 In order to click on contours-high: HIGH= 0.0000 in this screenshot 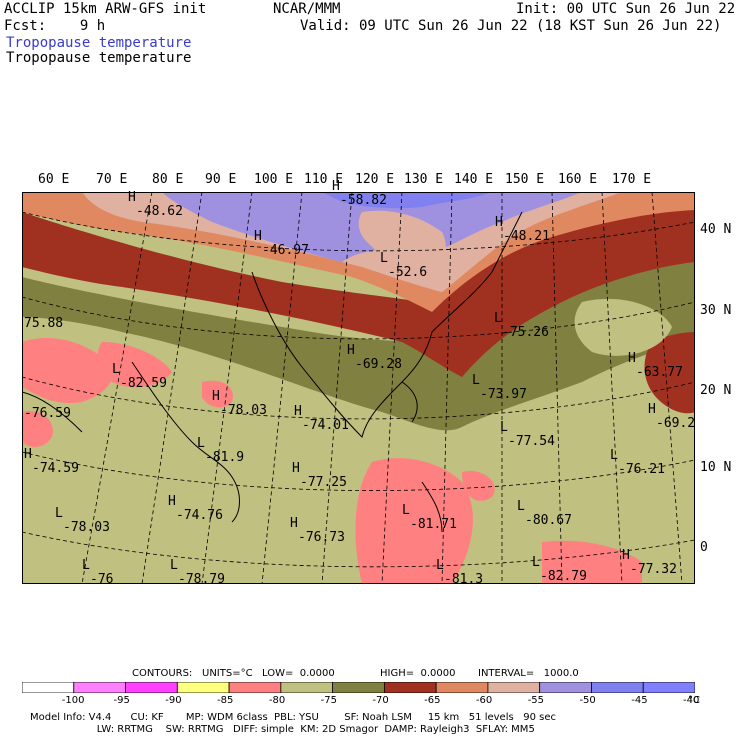, I will do `click(418, 673)`.